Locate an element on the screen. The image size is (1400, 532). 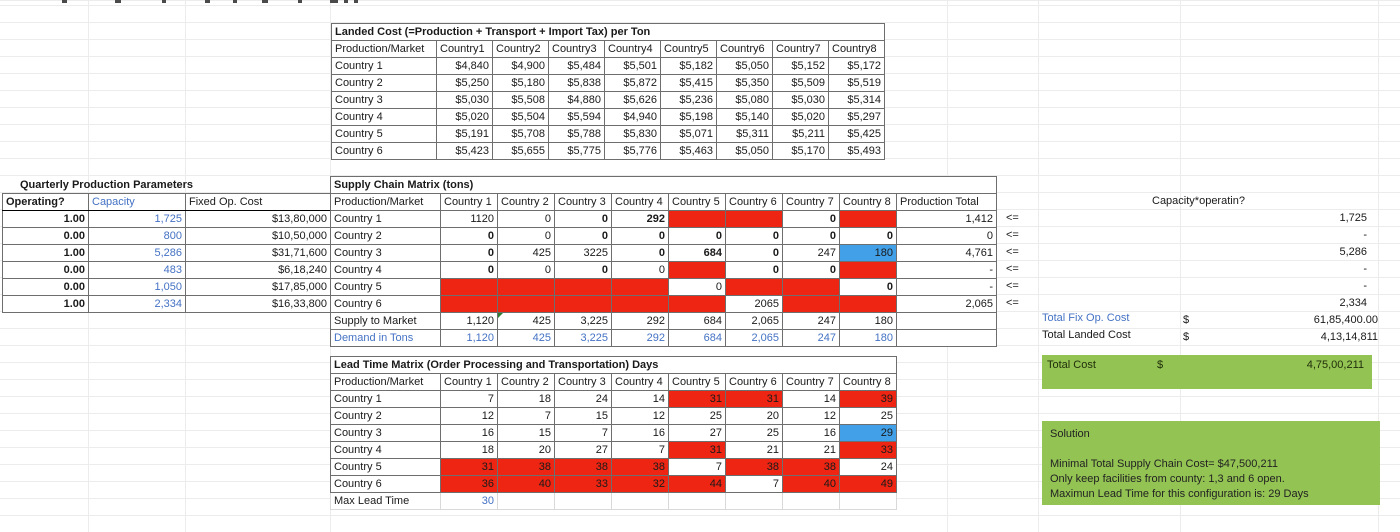
cell: 180 is located at coordinates (868, 338).